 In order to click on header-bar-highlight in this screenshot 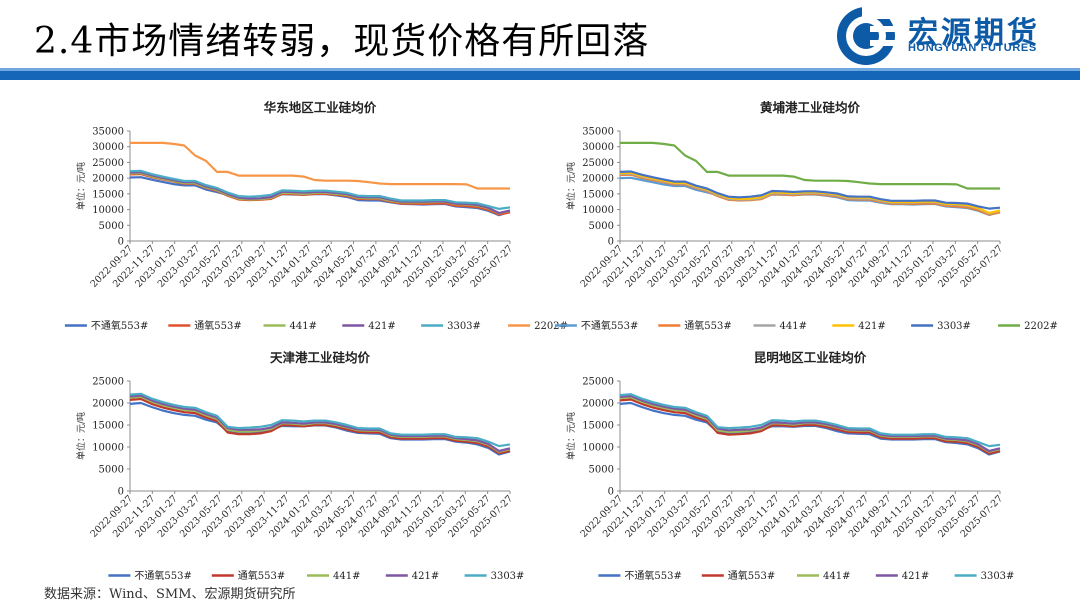, I will do `click(540, 69)`.